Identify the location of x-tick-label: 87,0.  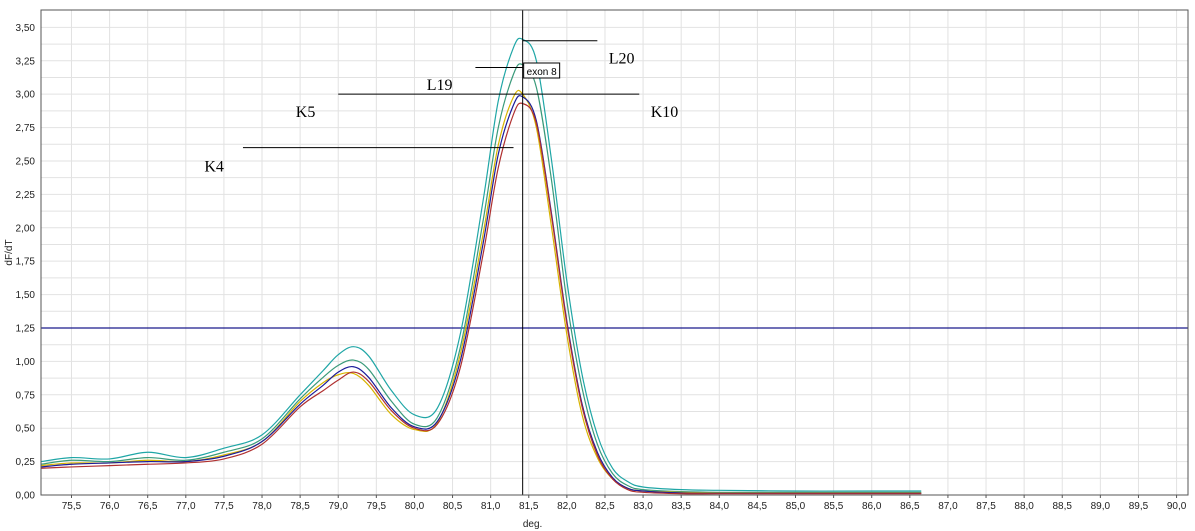
(948, 506).